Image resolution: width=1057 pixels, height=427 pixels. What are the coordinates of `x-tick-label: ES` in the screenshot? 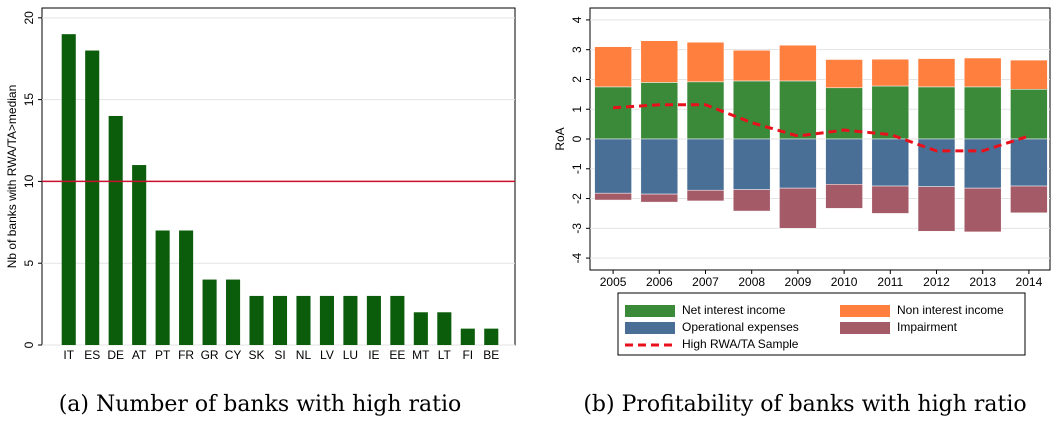 It's located at (92, 355).